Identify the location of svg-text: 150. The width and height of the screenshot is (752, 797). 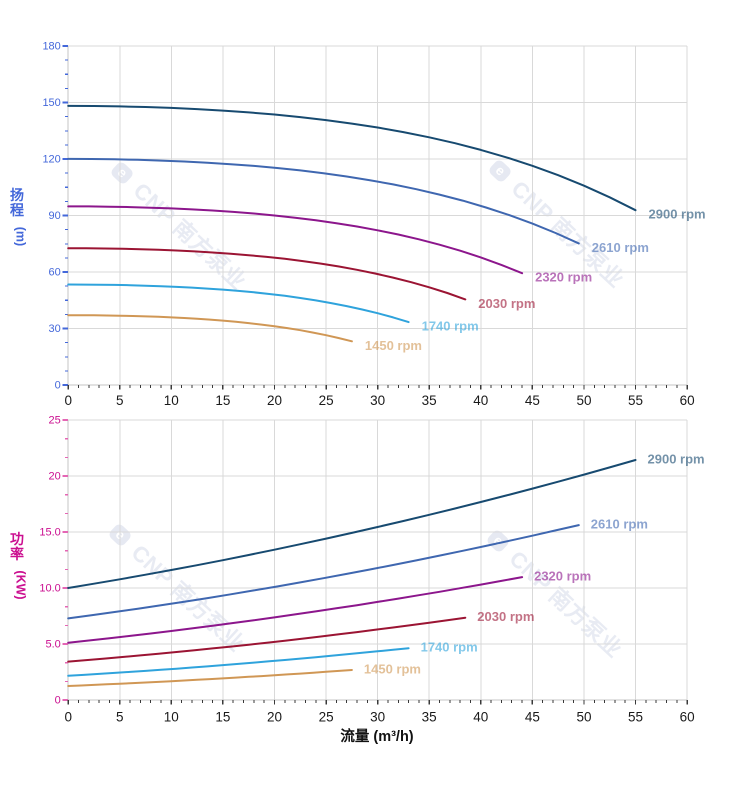
(51, 103).